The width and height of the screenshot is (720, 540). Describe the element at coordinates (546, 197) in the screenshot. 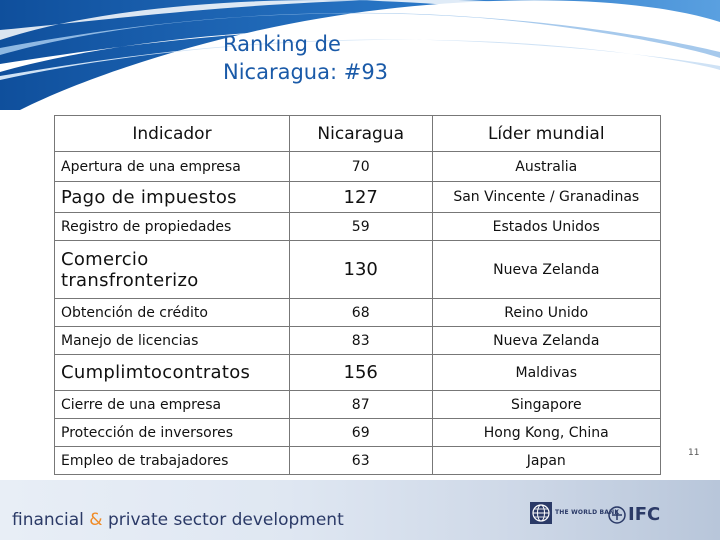

I see `leader-cell: San Vincente / Granadinas` at that location.